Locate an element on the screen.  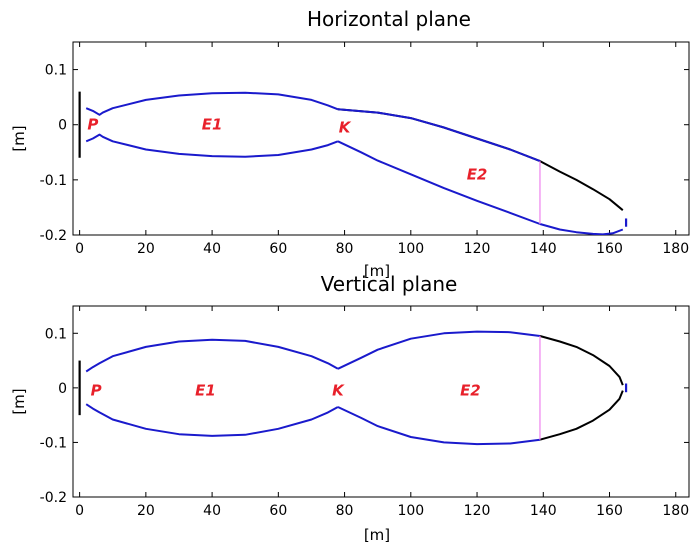
chart-title: Horizontal plane is located at coordinates (389, 19).